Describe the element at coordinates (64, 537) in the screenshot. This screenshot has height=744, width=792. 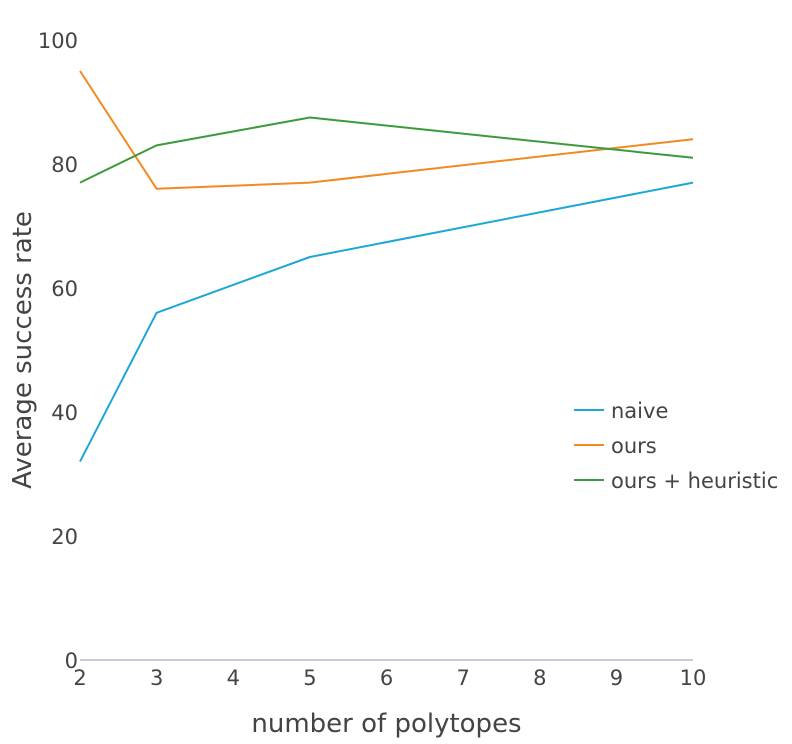
I see `y-tick-label: 20` at that location.